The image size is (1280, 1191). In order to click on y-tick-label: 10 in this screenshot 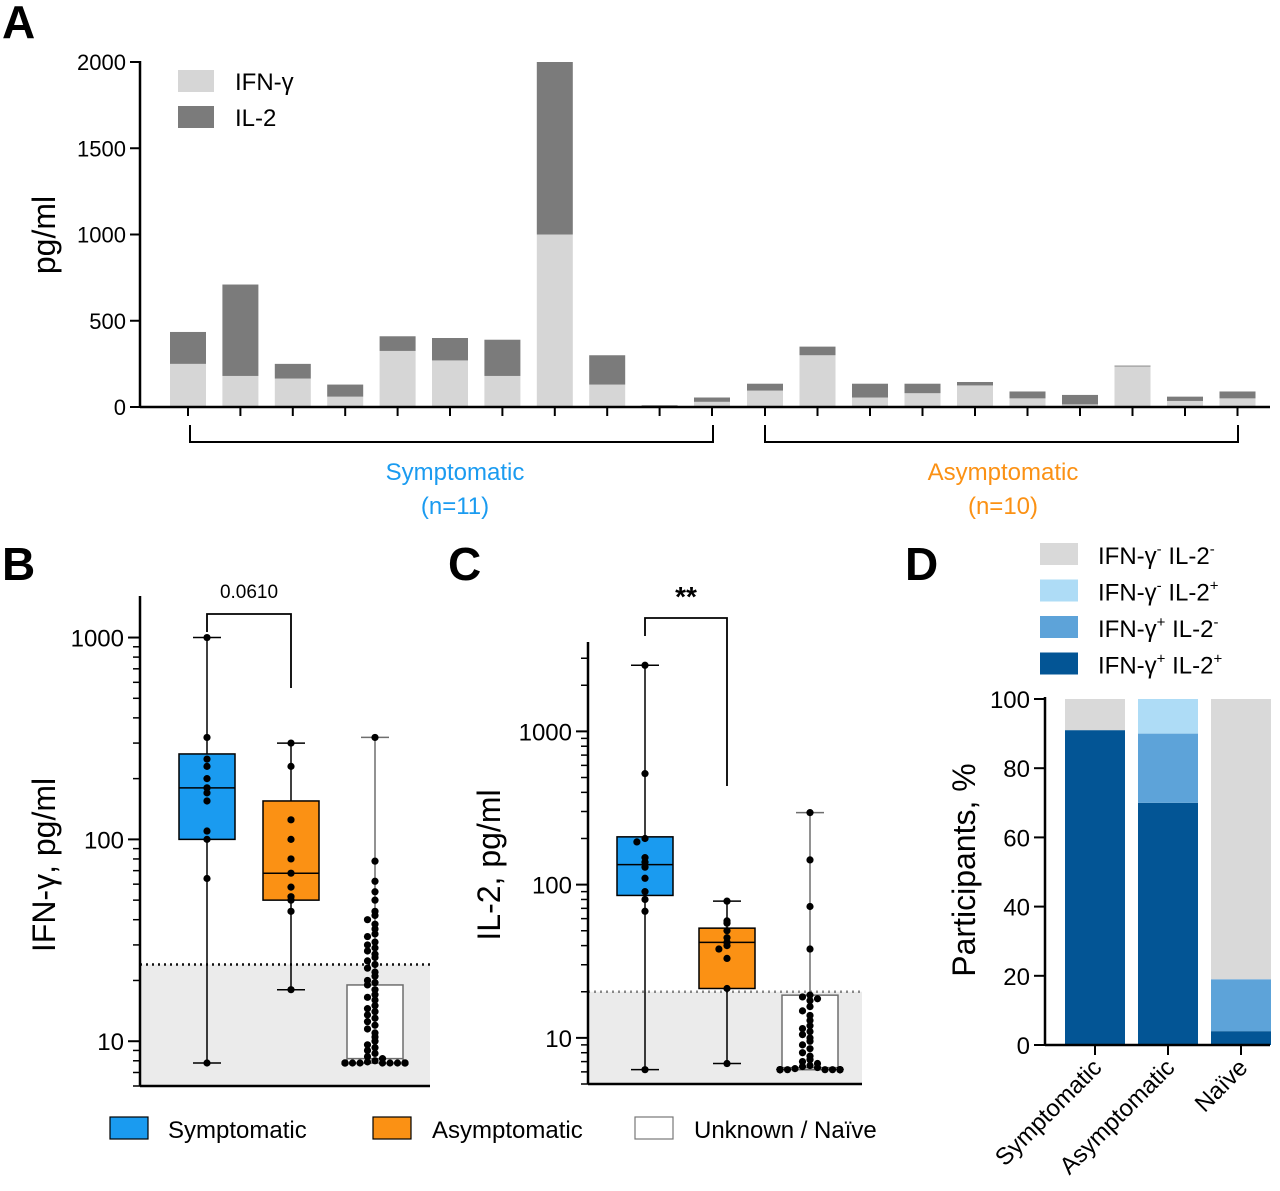, I will do `click(110, 1042)`.